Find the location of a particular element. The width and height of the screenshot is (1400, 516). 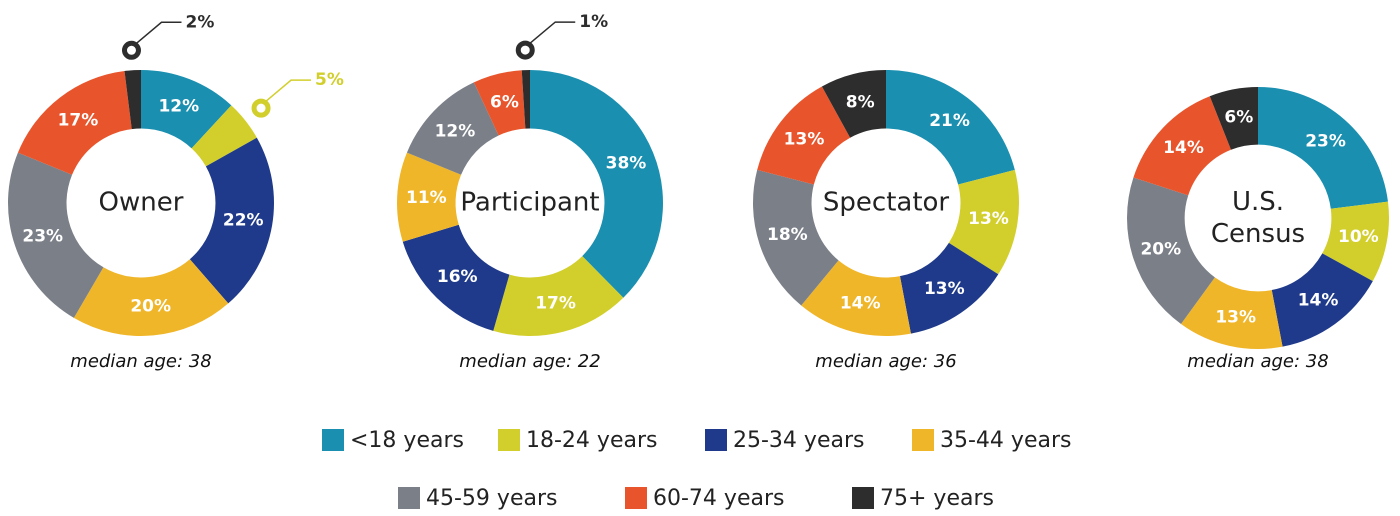

median-note: median age: 36 is located at coordinates (885, 361).